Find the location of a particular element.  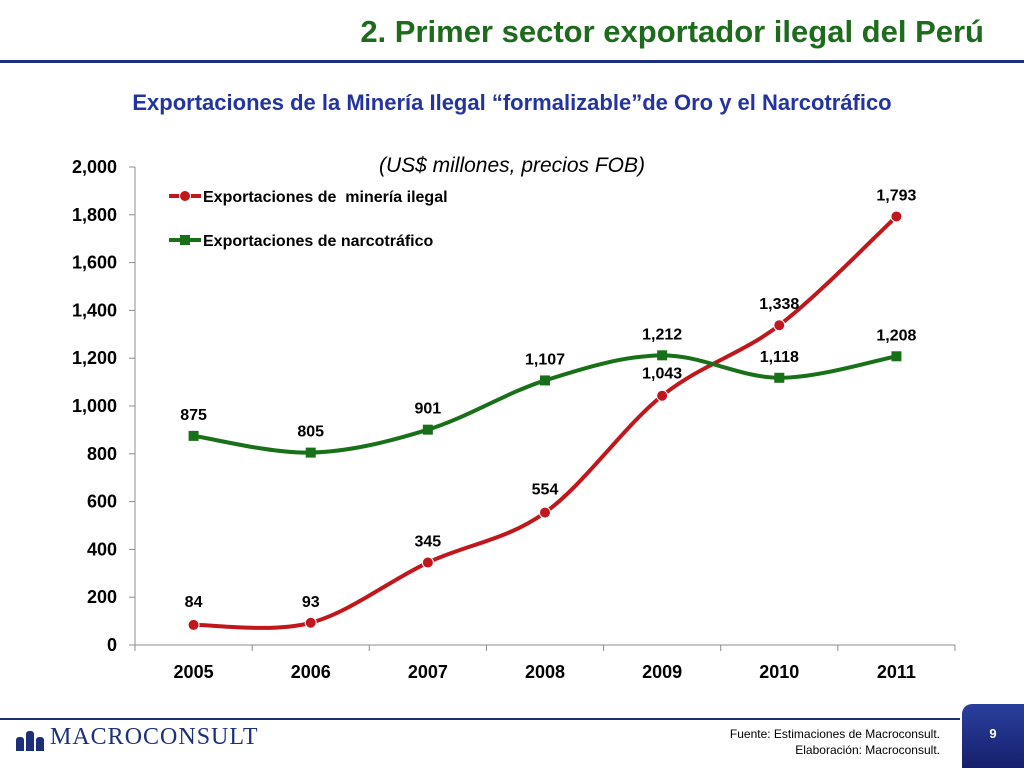

credit-line: Elaboración: Macroconsult. is located at coordinates (867, 750).